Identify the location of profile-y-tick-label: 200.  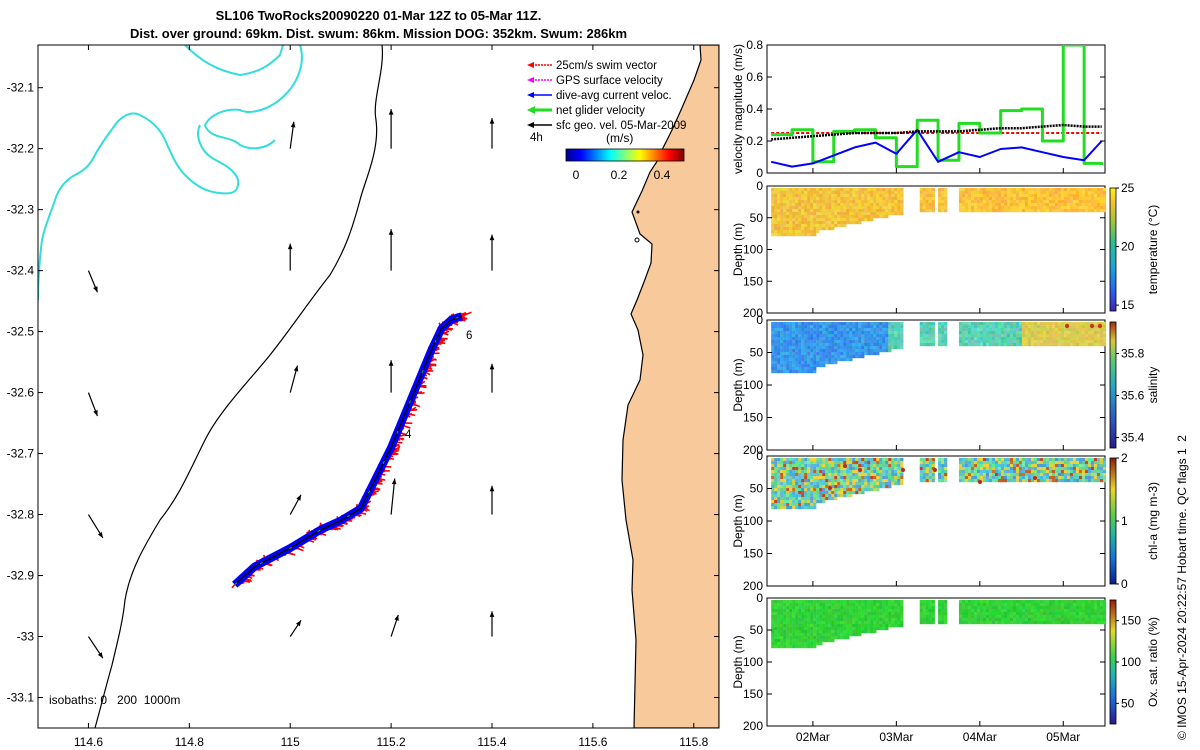
(753, 586).